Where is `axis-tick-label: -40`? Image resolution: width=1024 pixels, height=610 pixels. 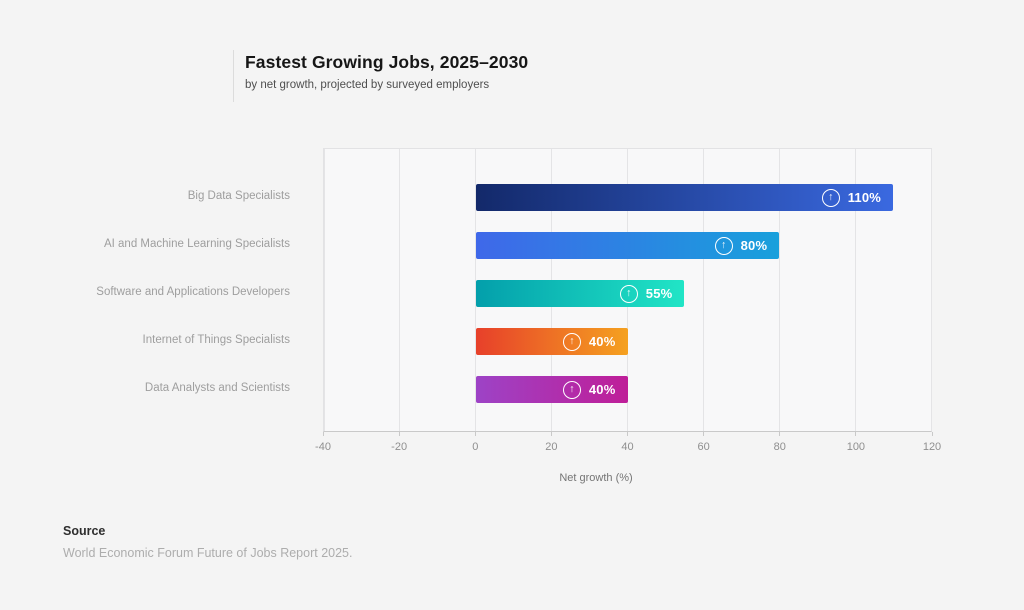 axis-tick-label: -40 is located at coordinates (323, 447).